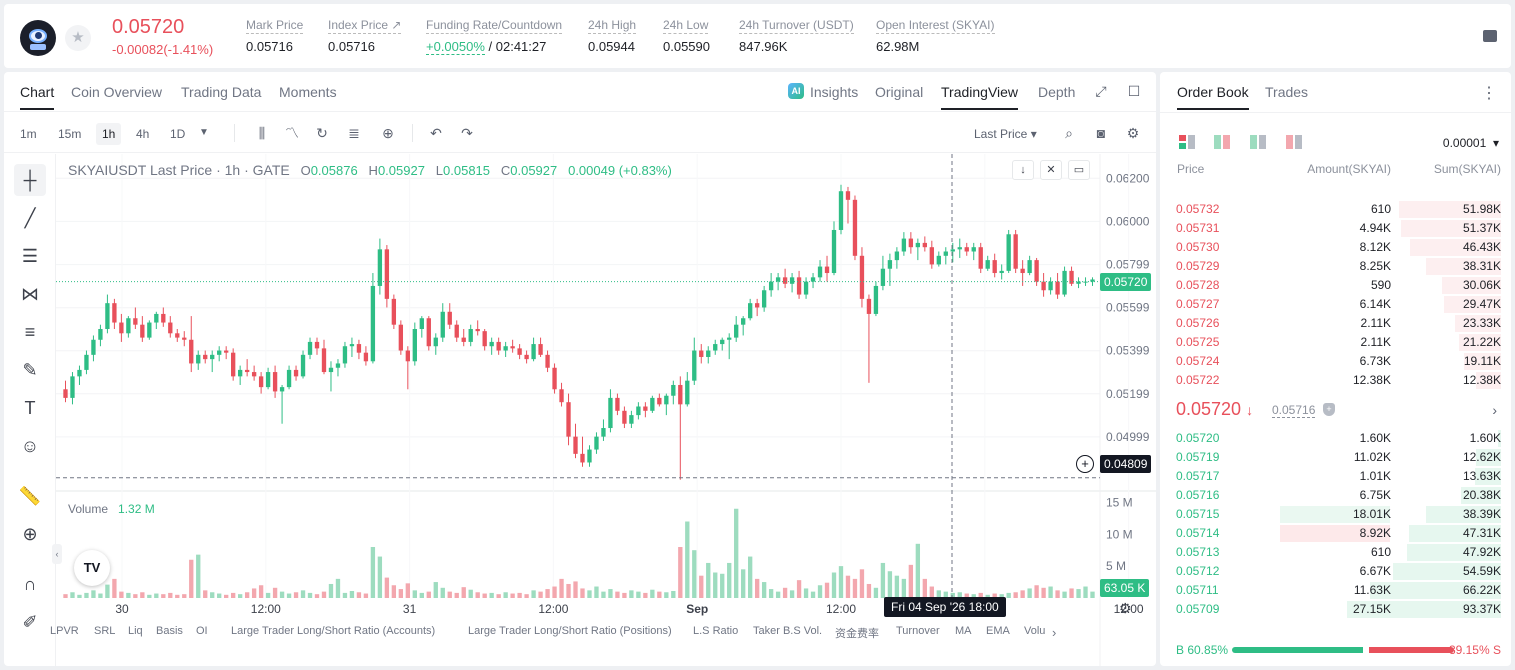 The image size is (1515, 670). Describe the element at coordinates (1051, 170) in the screenshot. I see `collapse-icon: ✕` at that location.